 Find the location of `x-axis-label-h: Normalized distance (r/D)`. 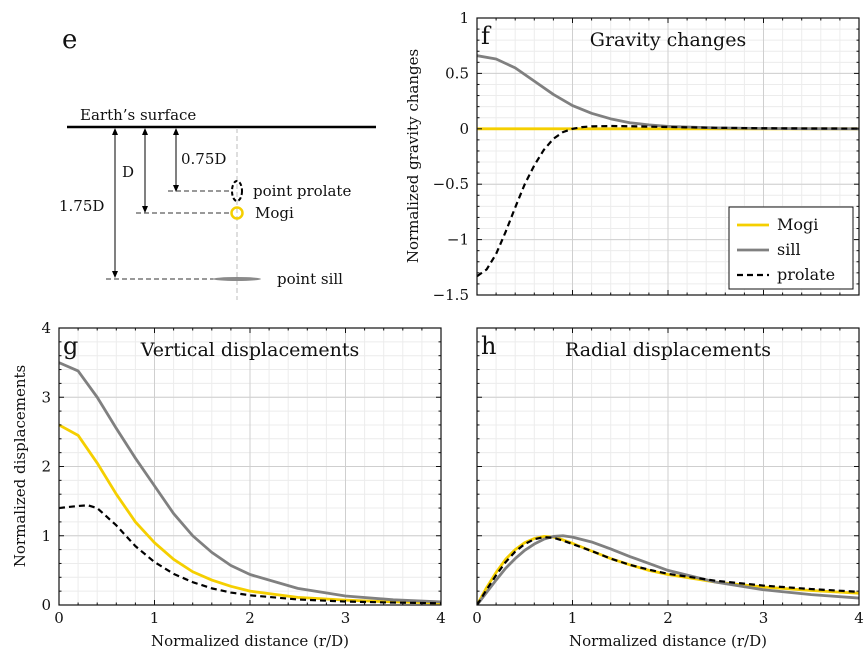

x-axis-label-h: Normalized distance (r/D) is located at coordinates (668, 641).